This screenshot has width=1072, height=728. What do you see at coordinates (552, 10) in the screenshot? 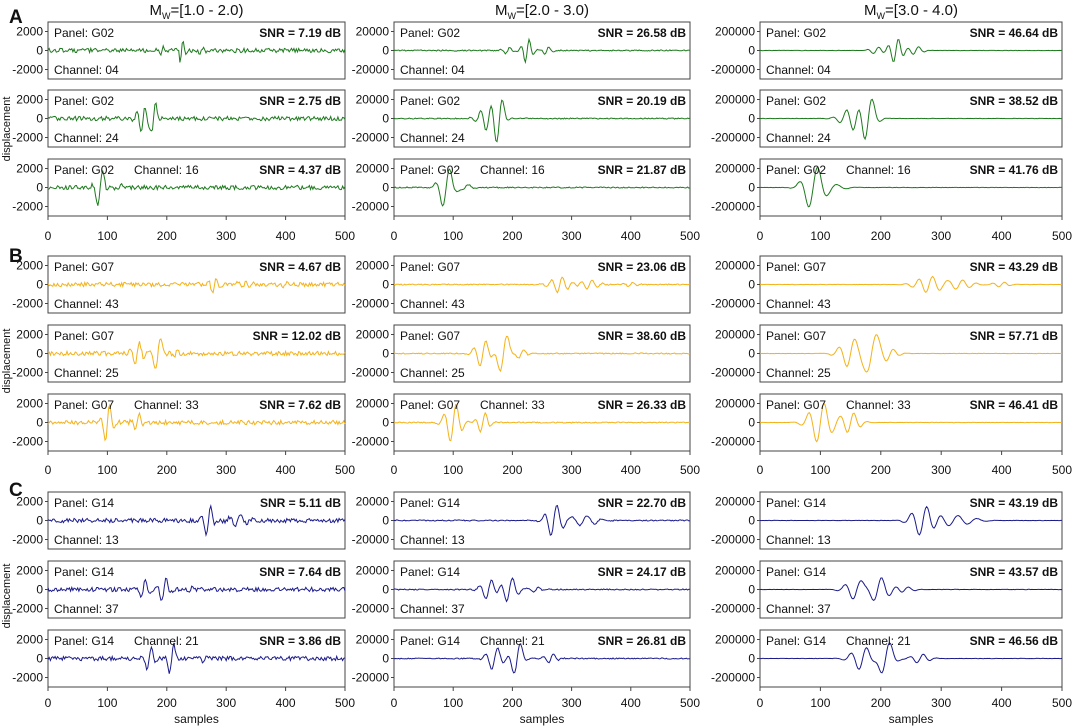
I see `column-title-range: =[2.0 - 3.0)` at bounding box center [552, 10].